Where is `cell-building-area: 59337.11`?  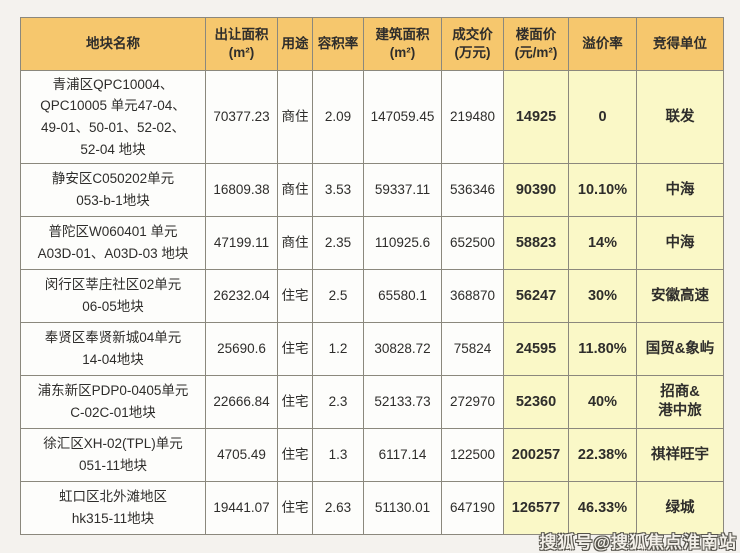
cell-building-area: 59337.11 is located at coordinates (402, 190).